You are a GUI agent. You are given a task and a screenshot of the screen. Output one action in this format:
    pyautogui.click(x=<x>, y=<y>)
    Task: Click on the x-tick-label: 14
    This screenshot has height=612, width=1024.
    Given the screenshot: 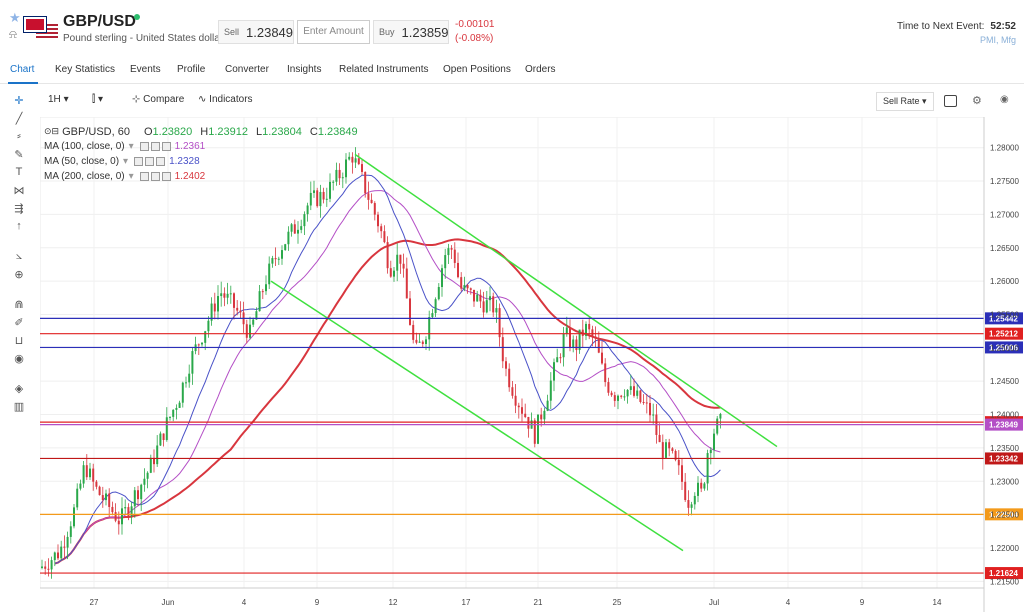 What is the action you would take?
    pyautogui.click(x=937, y=602)
    